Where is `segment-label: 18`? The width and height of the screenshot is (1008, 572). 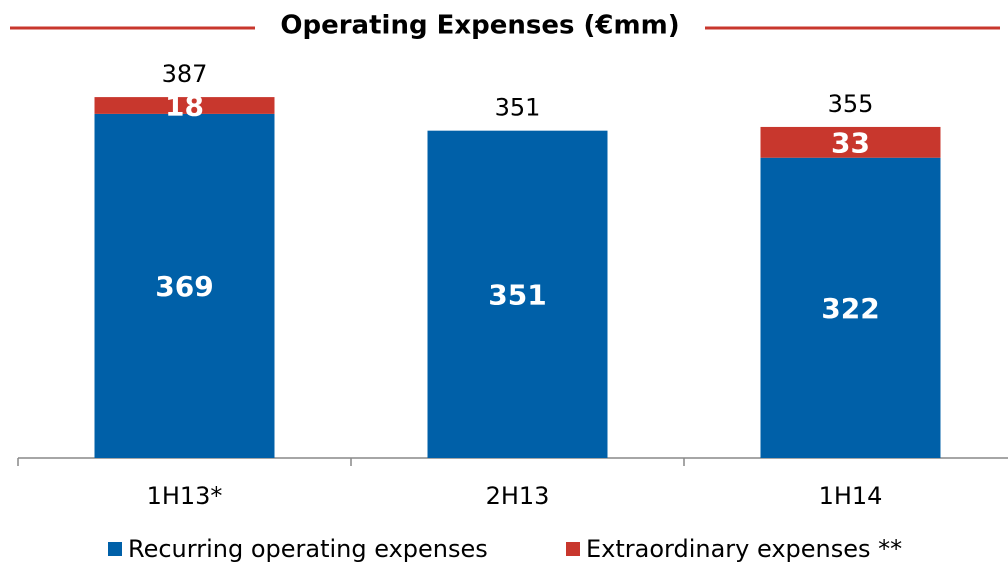
segment-label: 18 is located at coordinates (184, 105).